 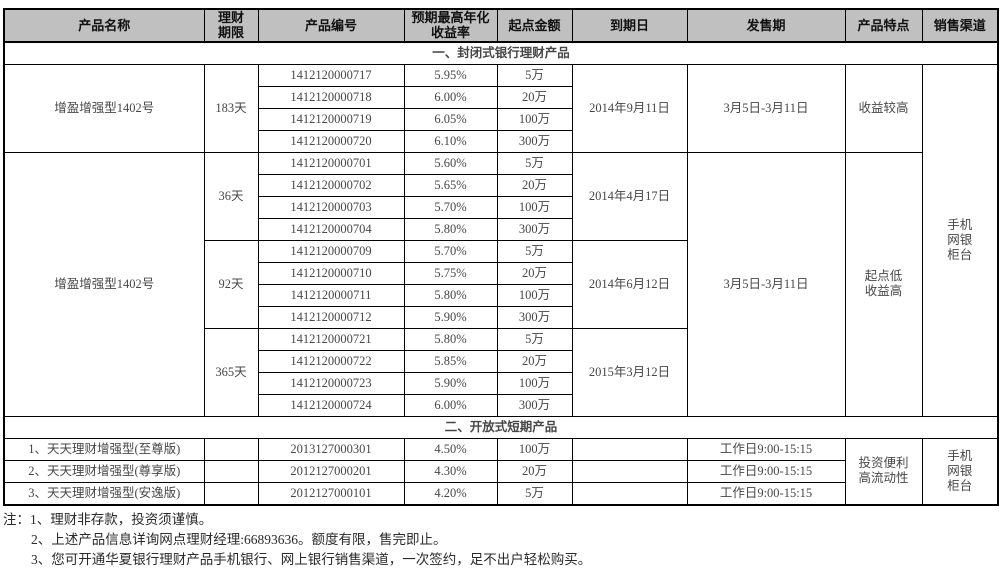 I want to click on column-header-min-amount: 起点金额, so click(x=534, y=25).